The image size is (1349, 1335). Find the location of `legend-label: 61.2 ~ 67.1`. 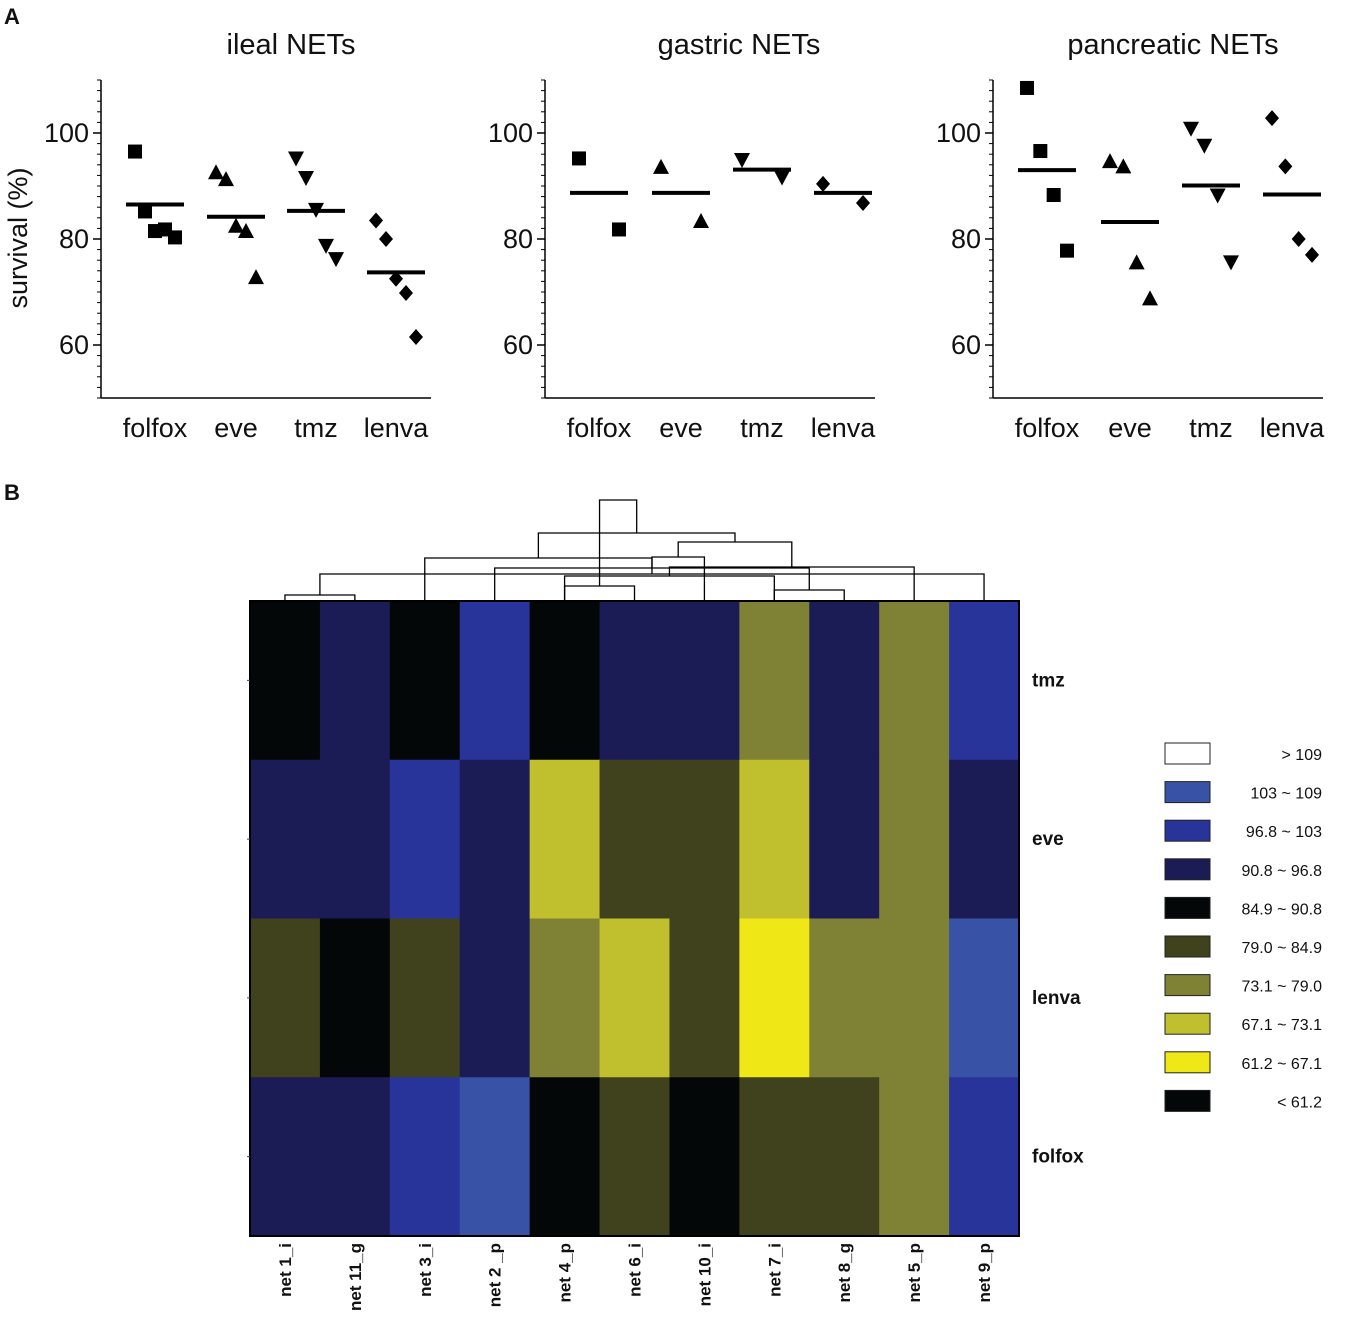

legend-label: 61.2 ~ 67.1 is located at coordinates (1281, 1064).